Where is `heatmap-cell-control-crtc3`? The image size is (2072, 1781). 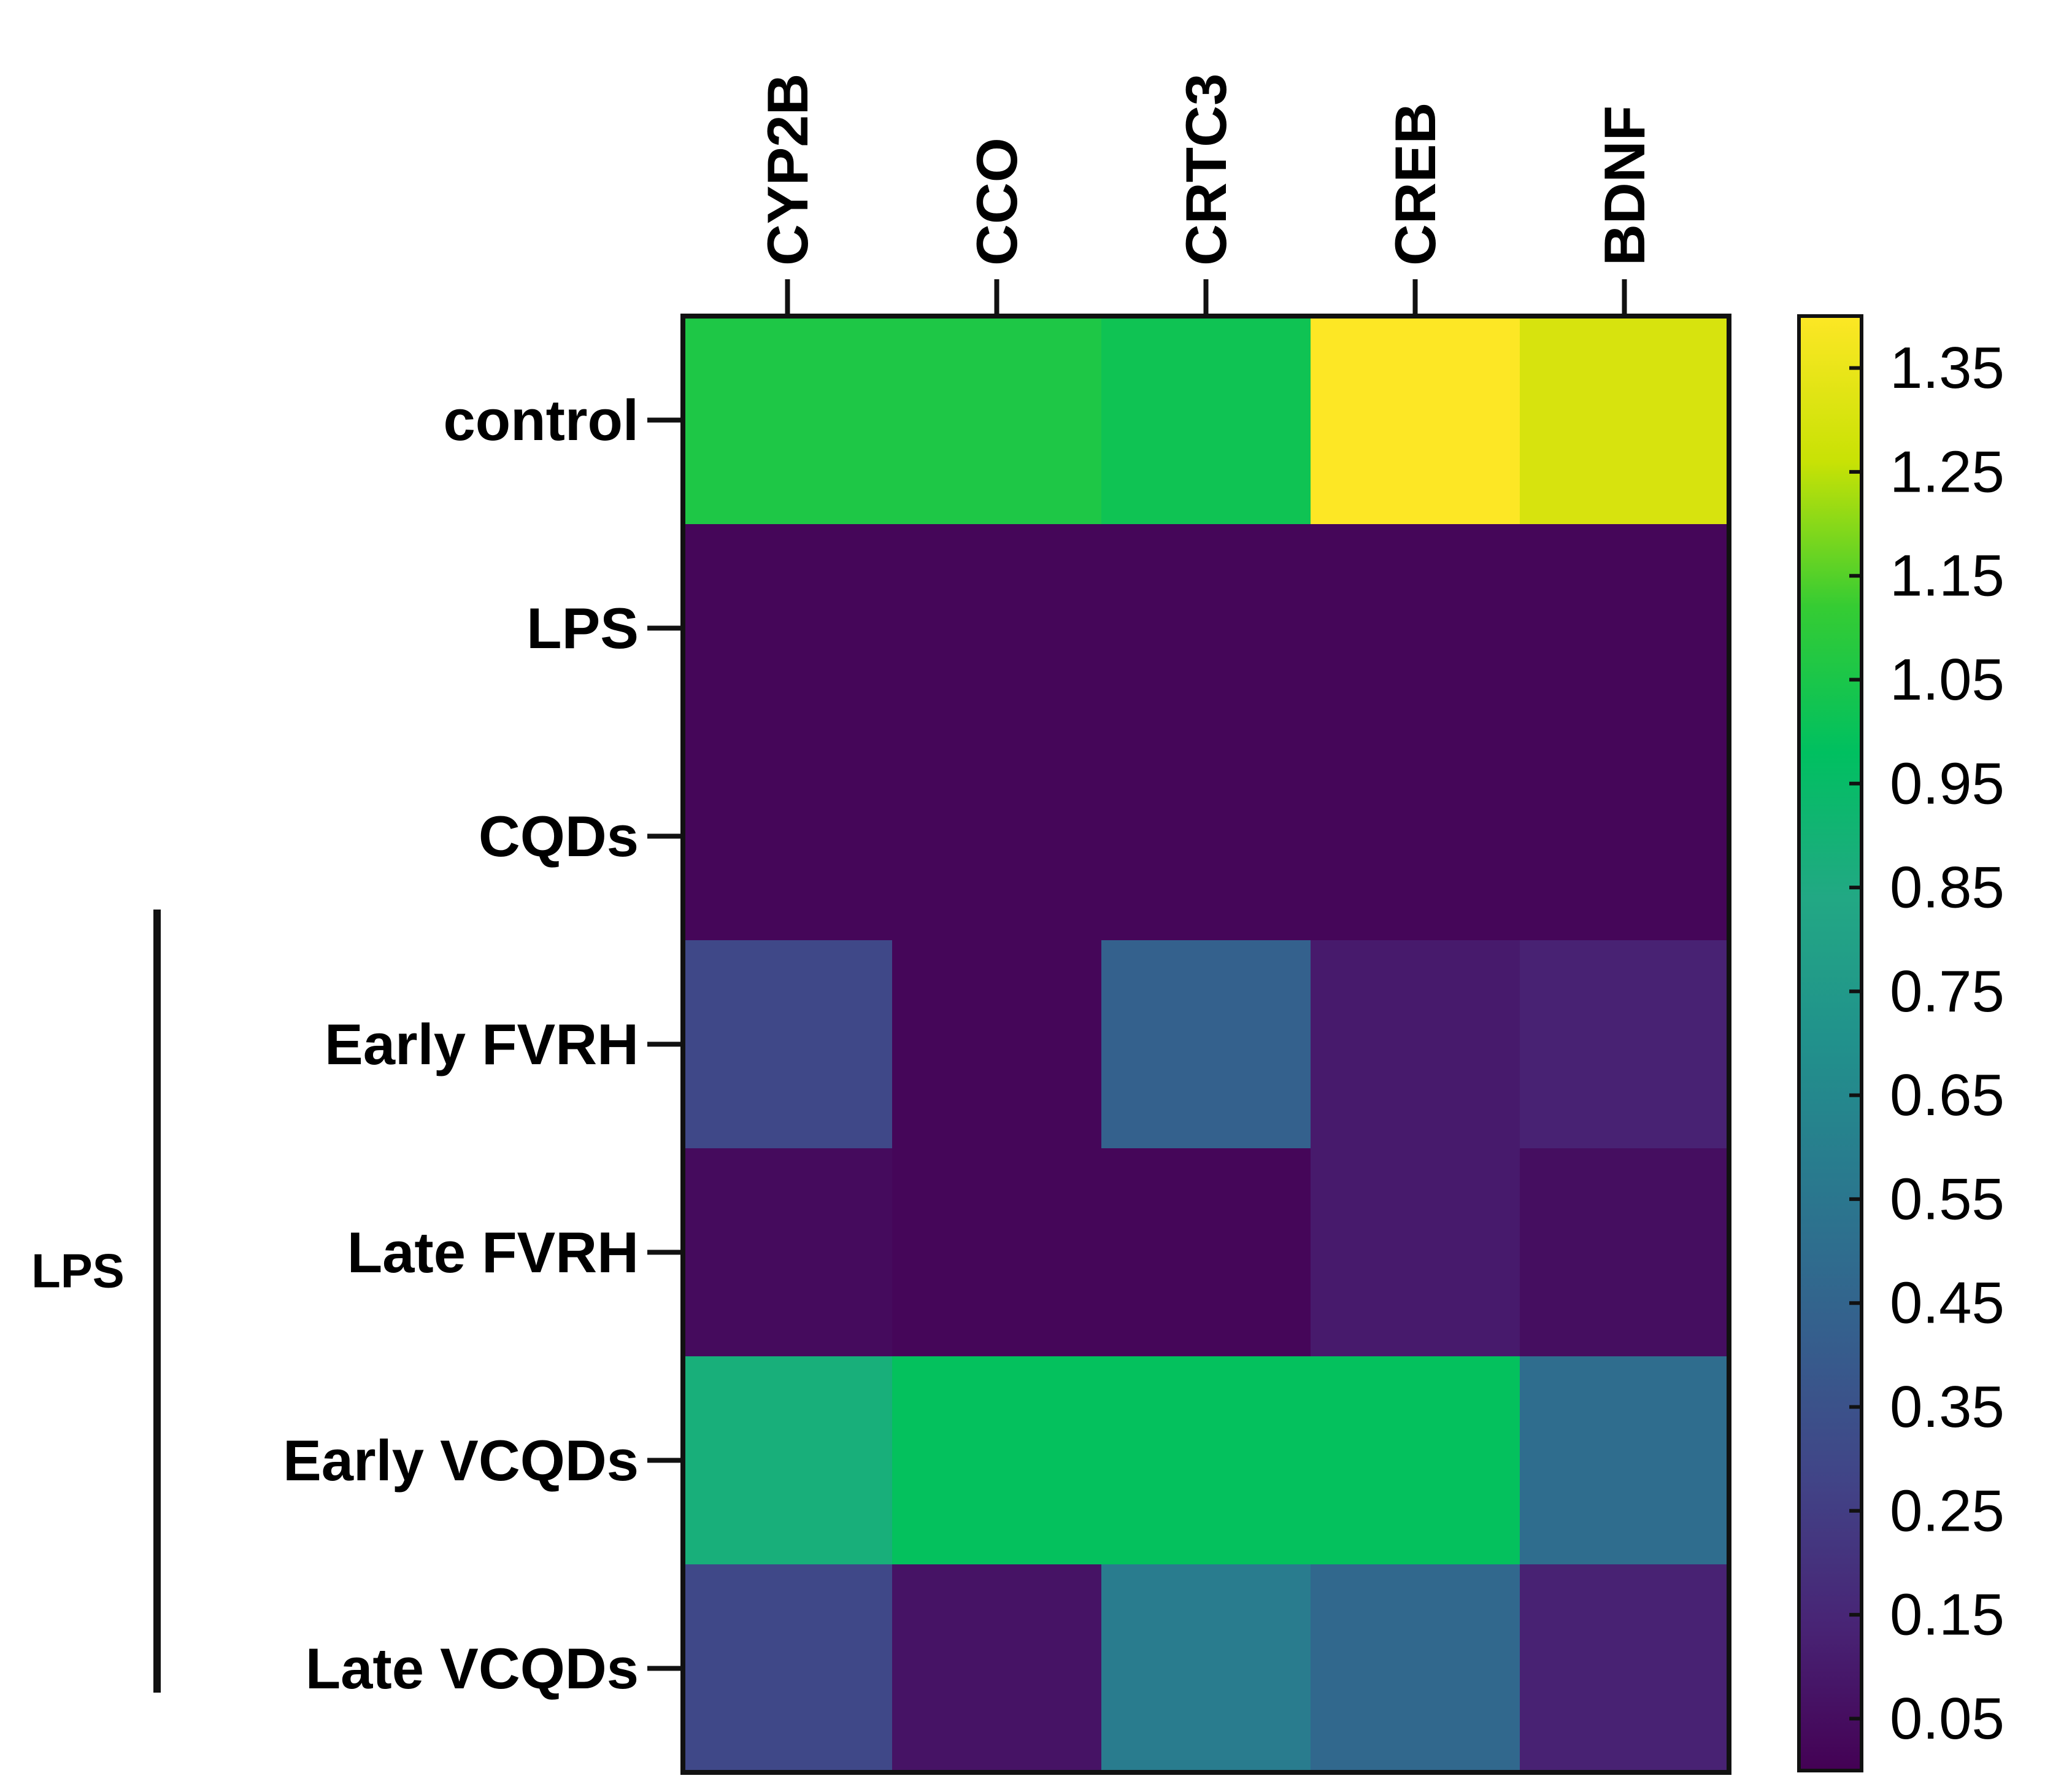 heatmap-cell-control-crtc3 is located at coordinates (1206, 420).